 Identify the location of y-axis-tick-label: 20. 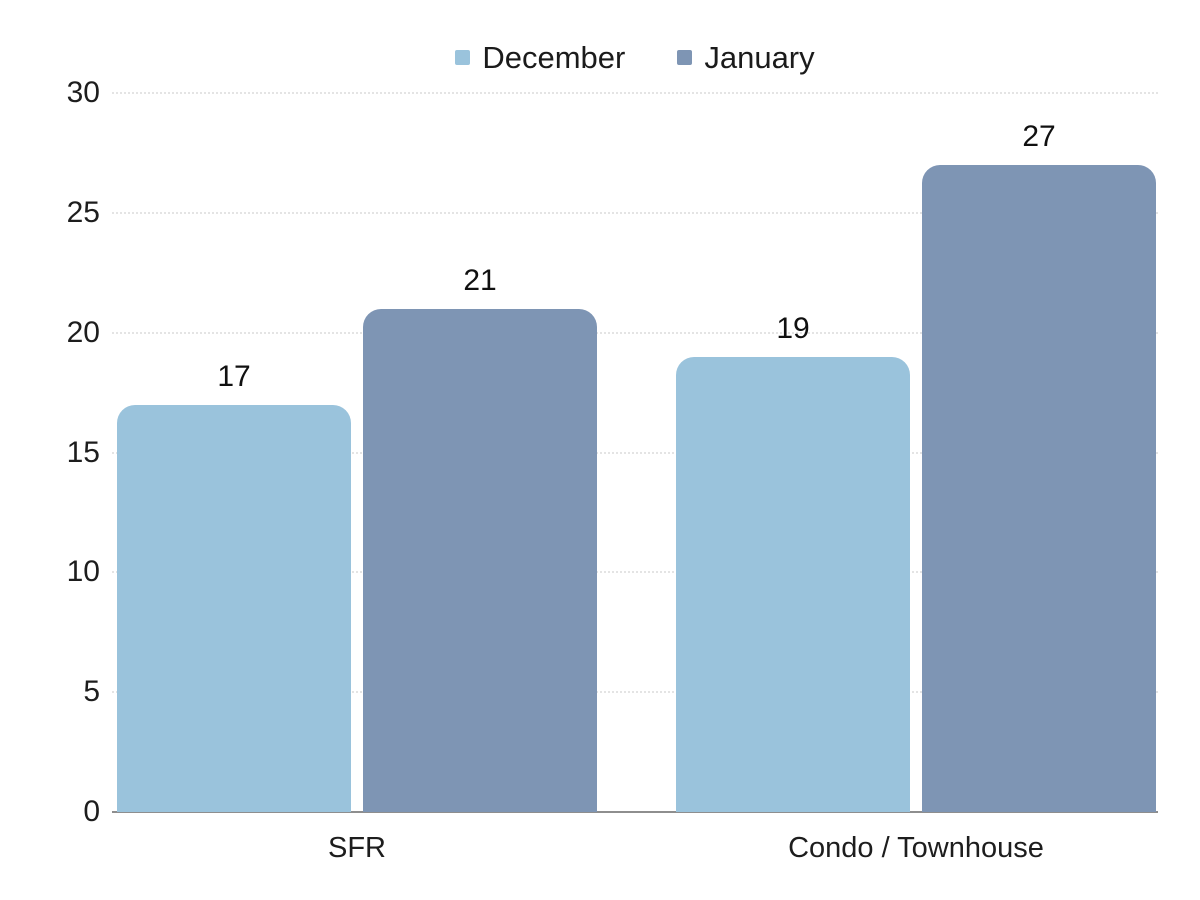
(83, 332).